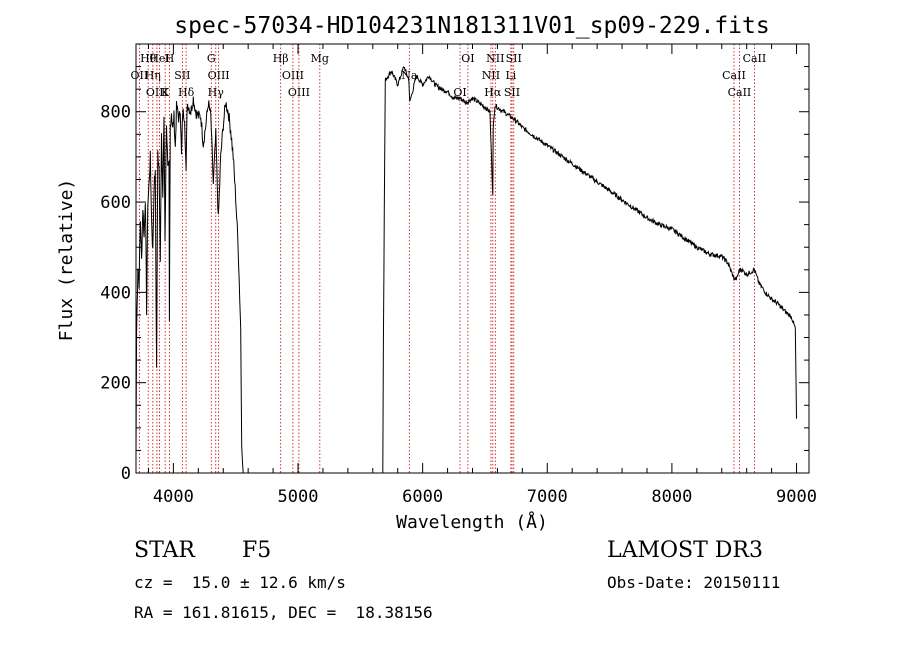  Describe the element at coordinates (159, 58) in the screenshot. I see `line-marker-label: HeI` at that location.